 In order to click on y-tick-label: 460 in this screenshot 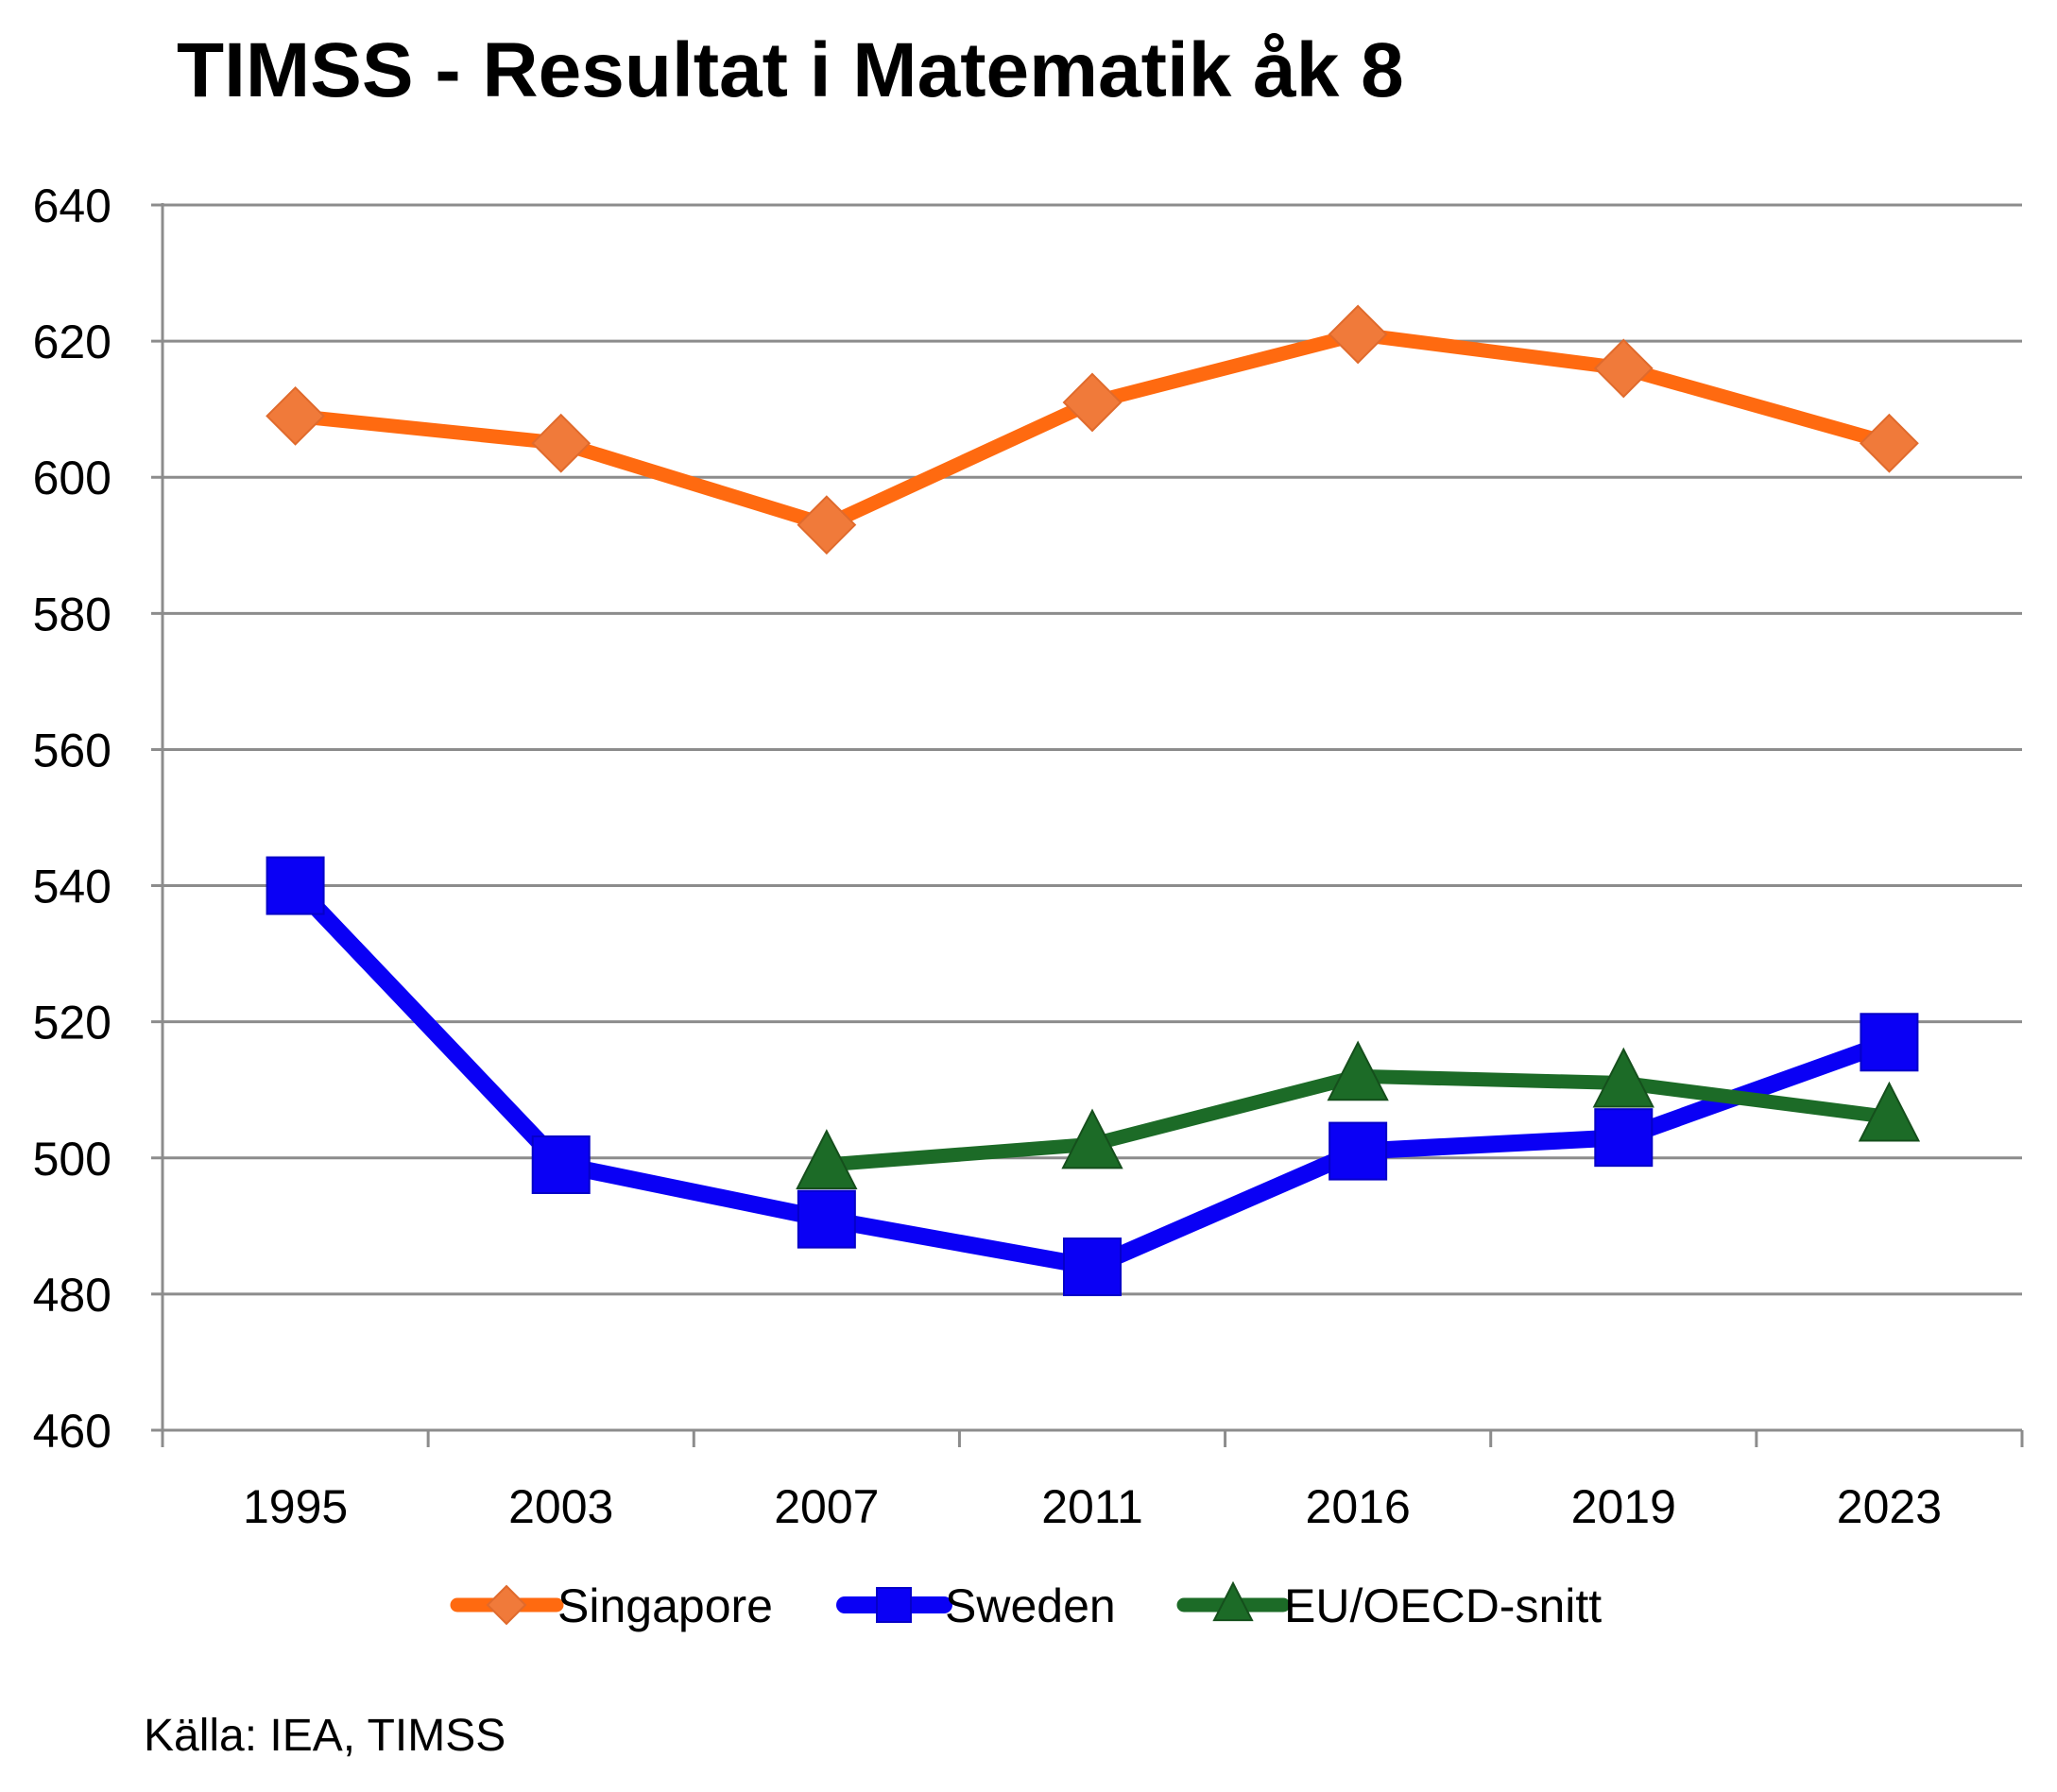, I will do `click(72, 1431)`.